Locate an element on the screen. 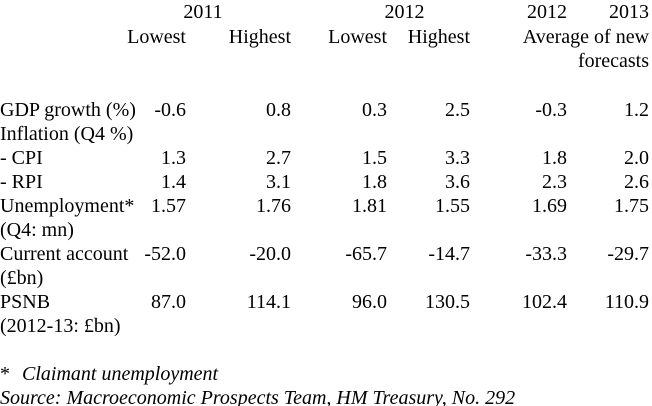  row-gdp-growth: GDP growth (%) -0.6 0.8 0.3 2.5 -0.3 1.2 is located at coordinates (326, 110).